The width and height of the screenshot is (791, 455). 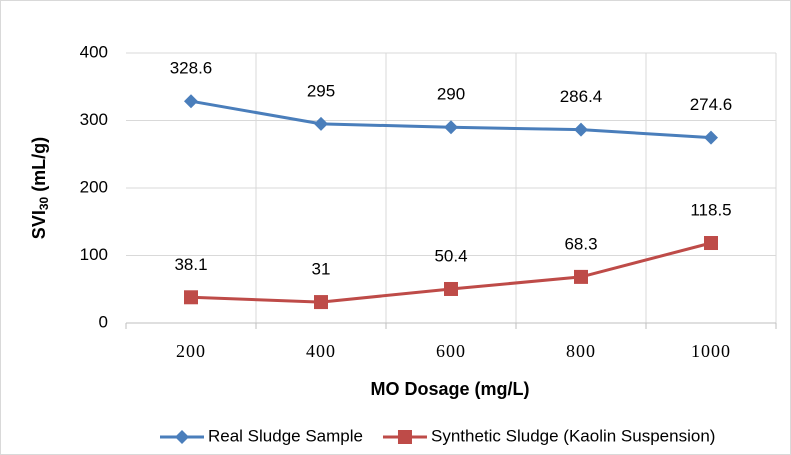 I want to click on data-label: 38.1, so click(x=190, y=264).